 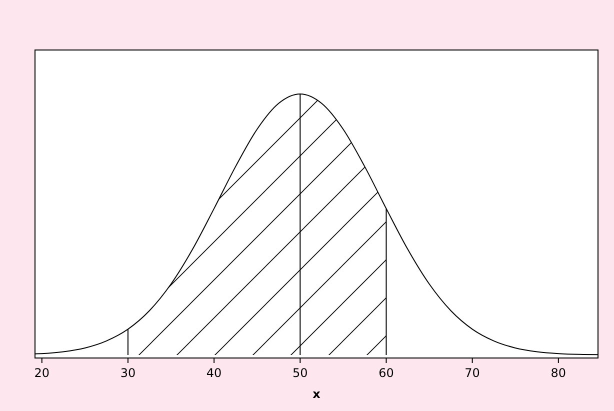 I want to click on x-tick-label: 70, so click(x=472, y=373).